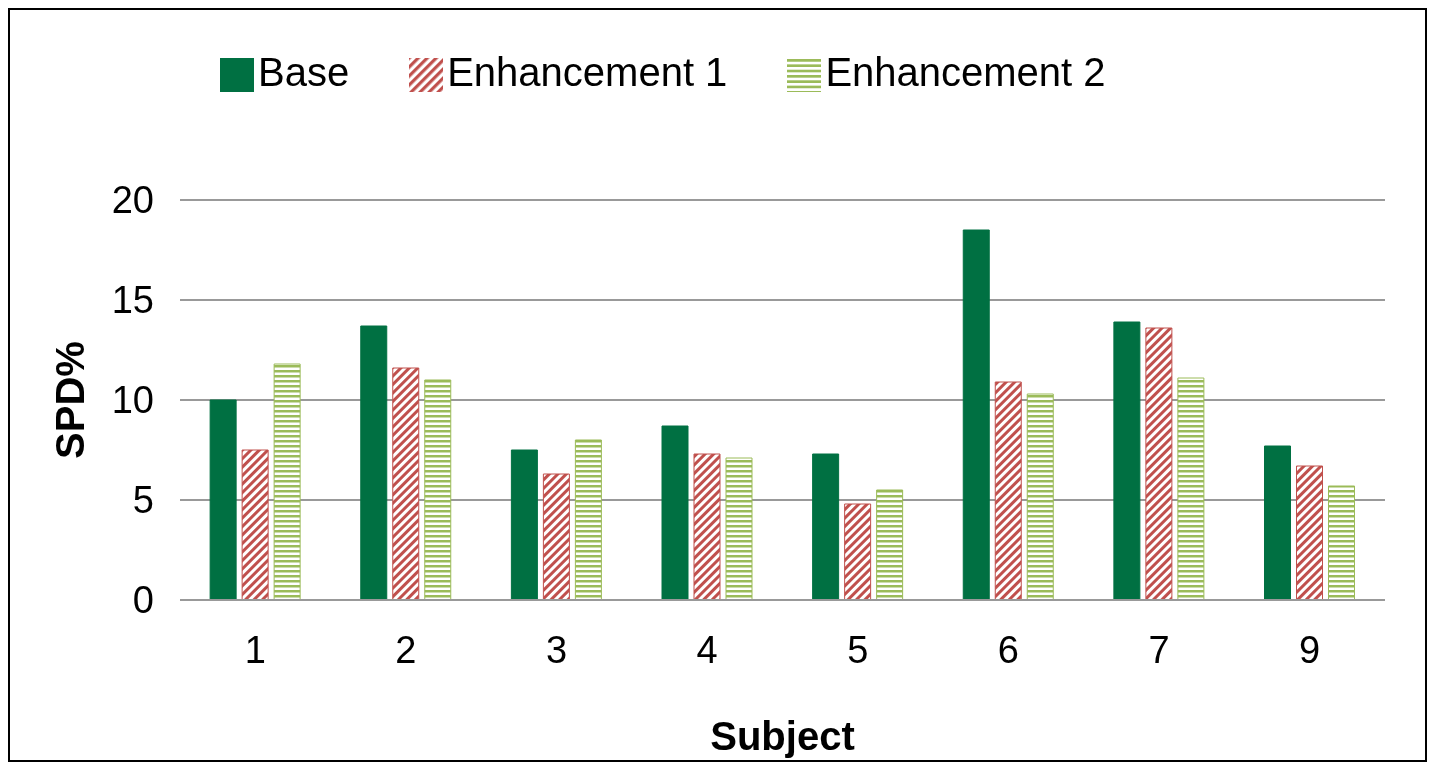 This screenshot has width=1437, height=772. Describe the element at coordinates (858, 649) in the screenshot. I see `x-tick-label: 5` at that location.